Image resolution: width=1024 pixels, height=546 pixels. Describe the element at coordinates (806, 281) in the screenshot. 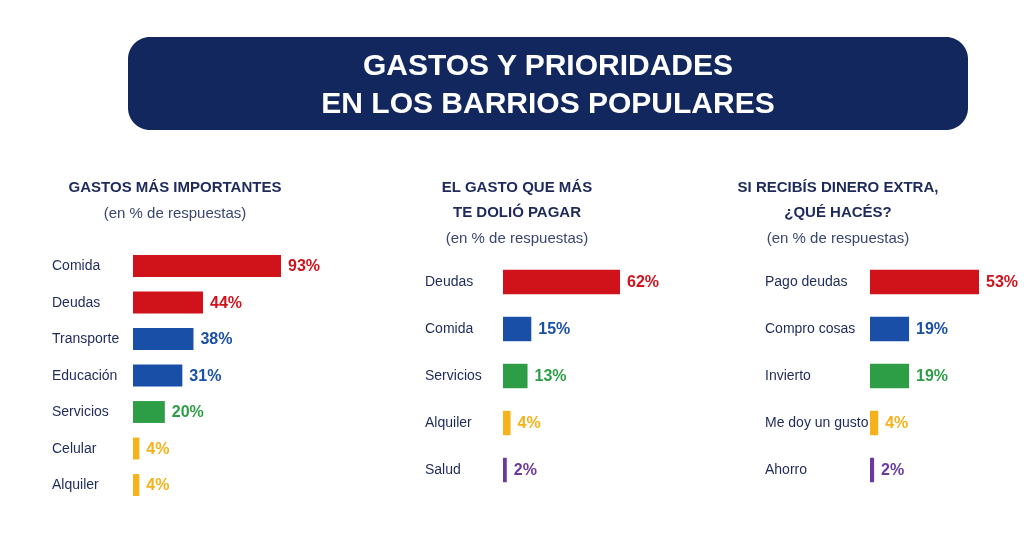

I see `y-tick-label: Pago deudas` at that location.